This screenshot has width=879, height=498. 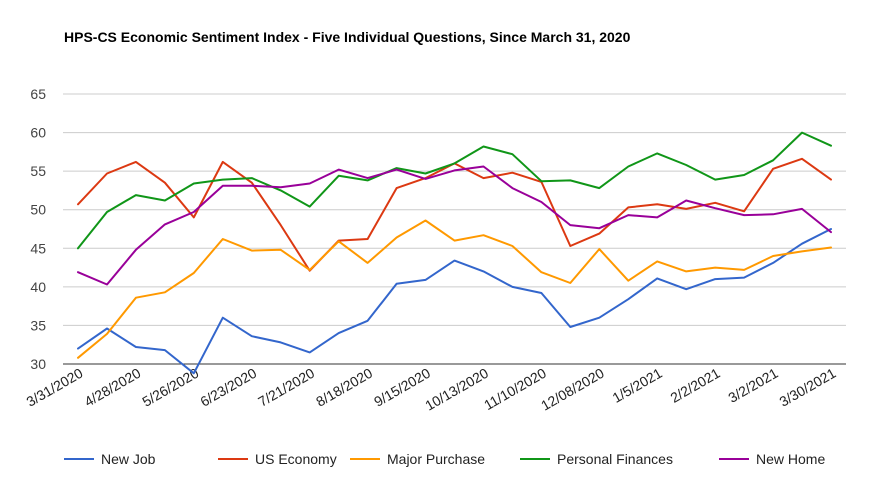 I want to click on y-tick-label: 65, so click(x=38, y=94).